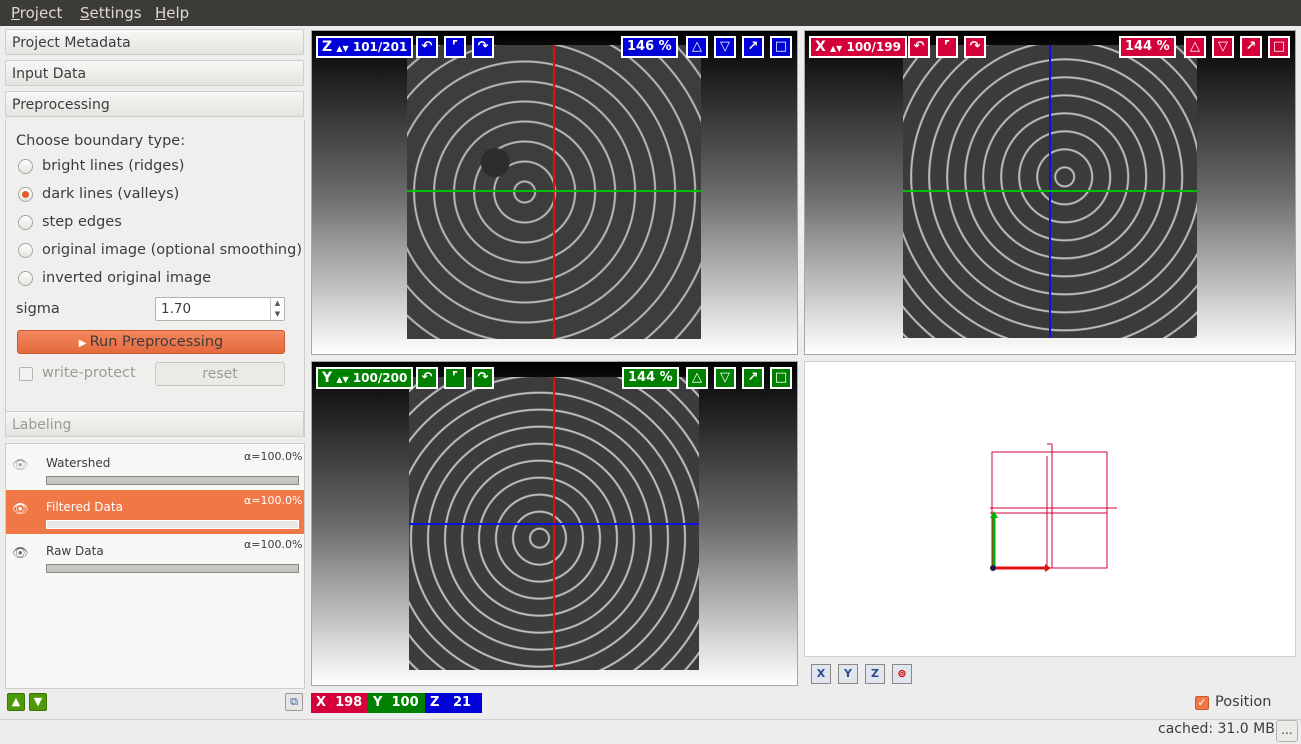 Image resolution: width=1301 pixels, height=744 pixels. I want to click on position-y: Y 100, so click(396, 703).